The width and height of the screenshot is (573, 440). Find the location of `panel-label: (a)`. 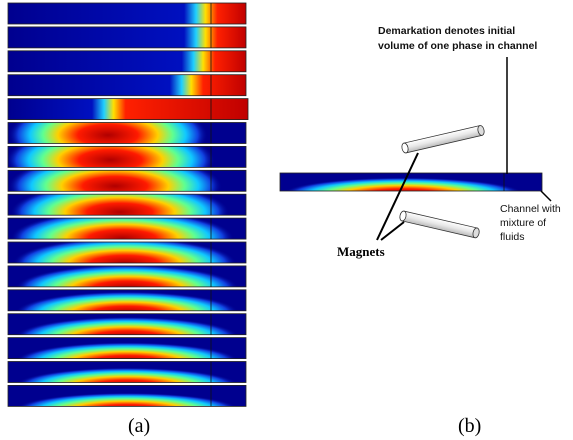

panel-label: (a) is located at coordinates (139, 426).